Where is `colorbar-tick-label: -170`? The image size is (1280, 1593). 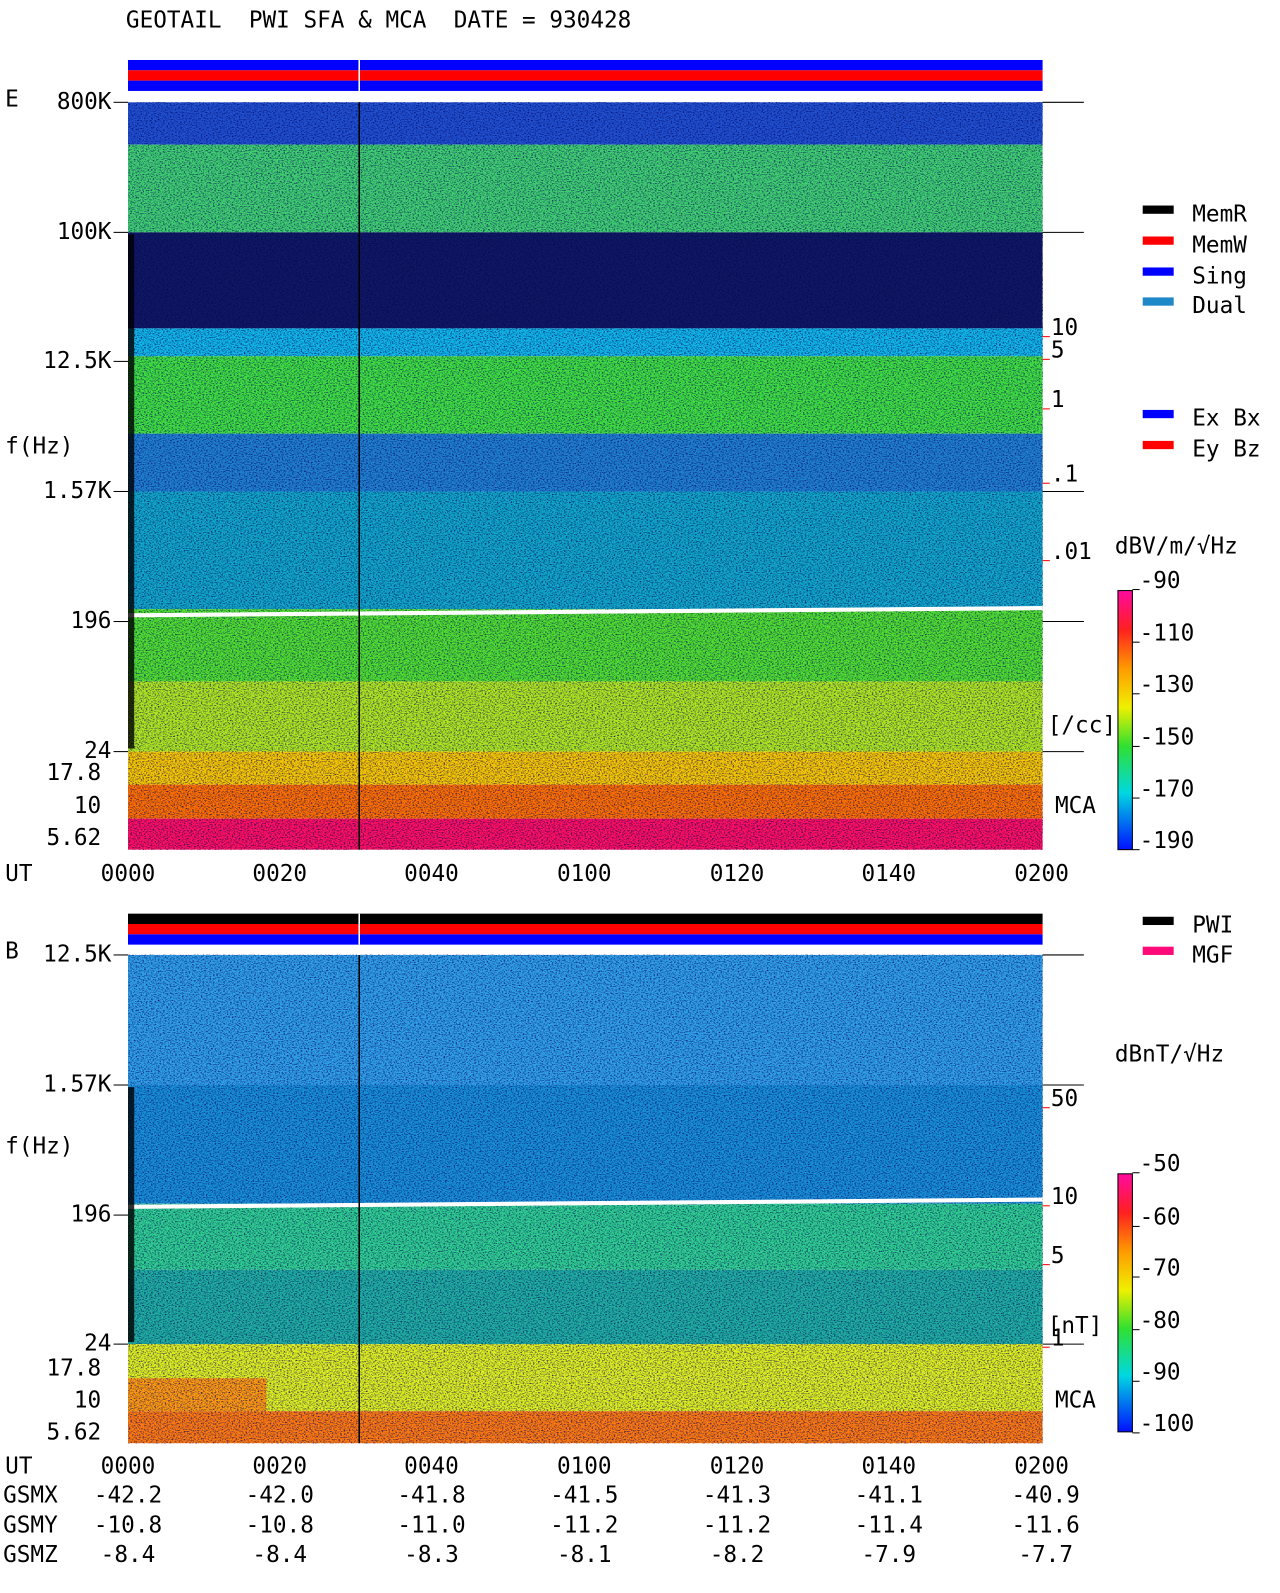
colorbar-tick-label: -170 is located at coordinates (1167, 789).